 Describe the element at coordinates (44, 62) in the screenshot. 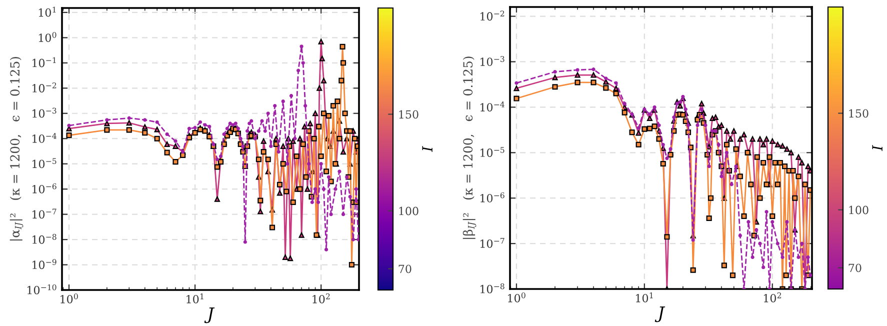

I see `y-tick-label: 10$^{−1}$` at that location.